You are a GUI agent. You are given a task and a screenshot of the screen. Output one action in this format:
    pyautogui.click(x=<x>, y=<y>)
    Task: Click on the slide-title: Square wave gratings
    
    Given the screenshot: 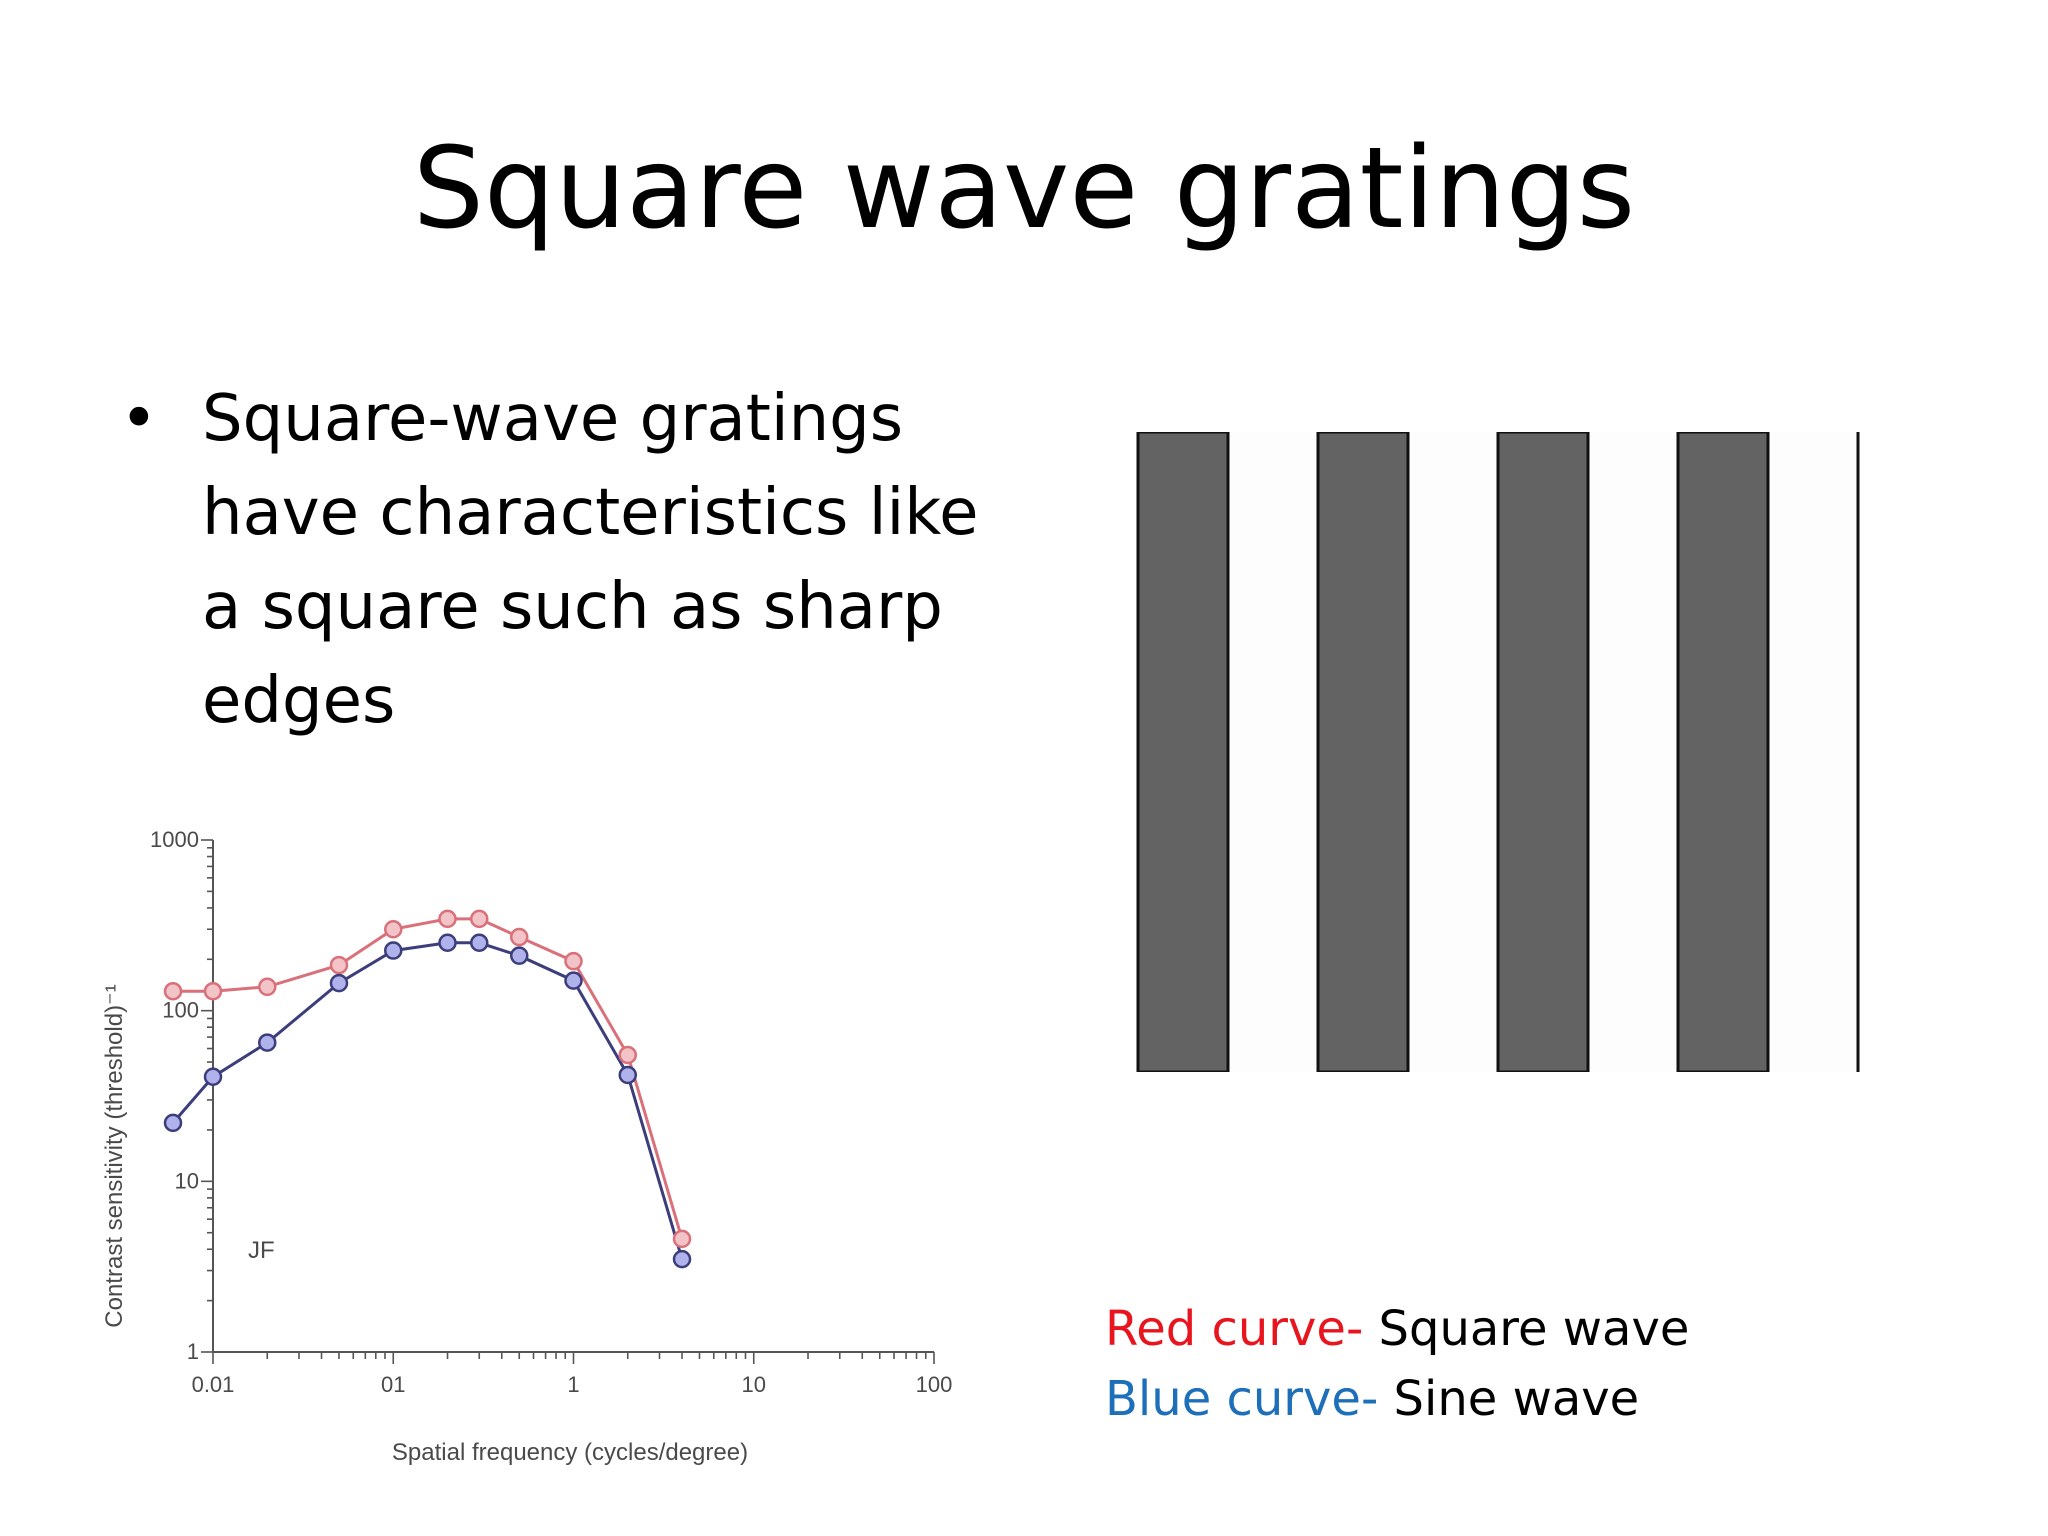 What is the action you would take?
    pyautogui.click(x=1024, y=189)
    